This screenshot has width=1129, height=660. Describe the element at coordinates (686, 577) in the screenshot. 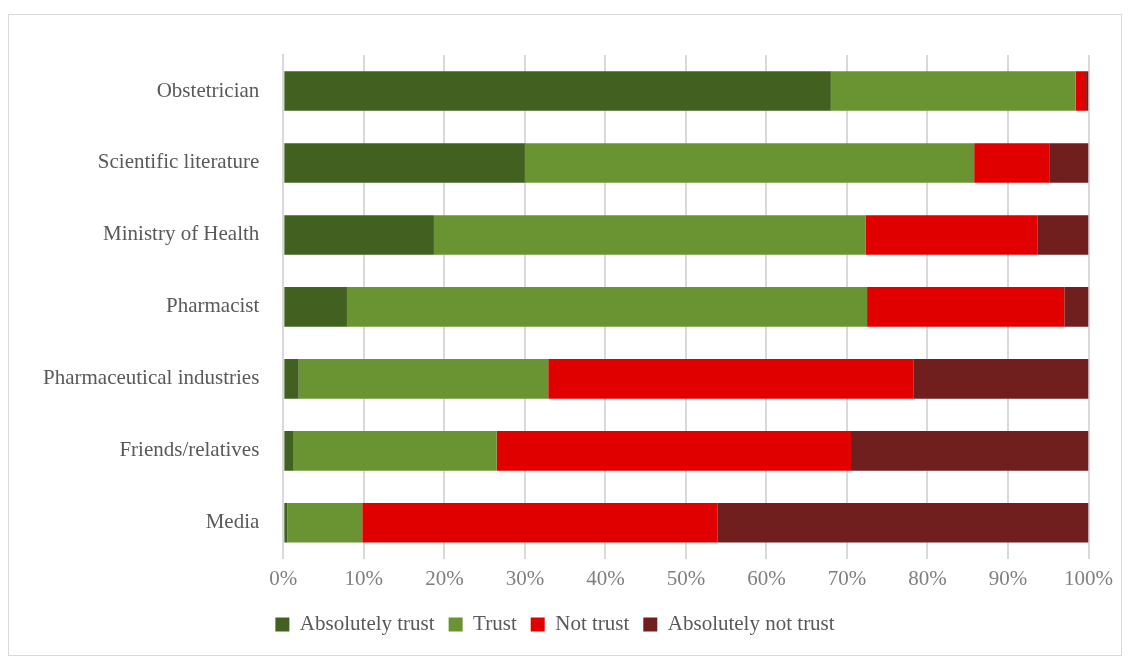

I see `x-tick-label: 50%` at that location.